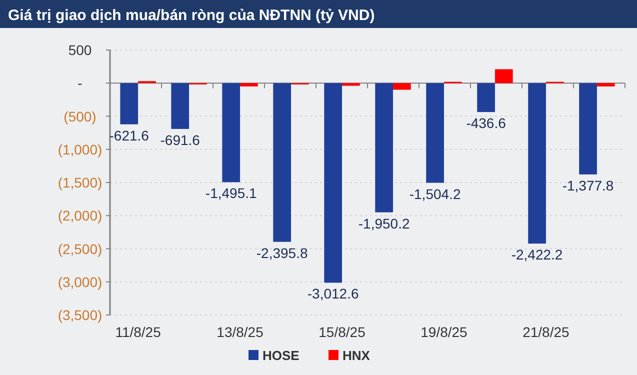 Image resolution: width=637 pixels, height=375 pixels. Describe the element at coordinates (240, 332) in the screenshot. I see `x-tick-label: 13/8/25` at that location.